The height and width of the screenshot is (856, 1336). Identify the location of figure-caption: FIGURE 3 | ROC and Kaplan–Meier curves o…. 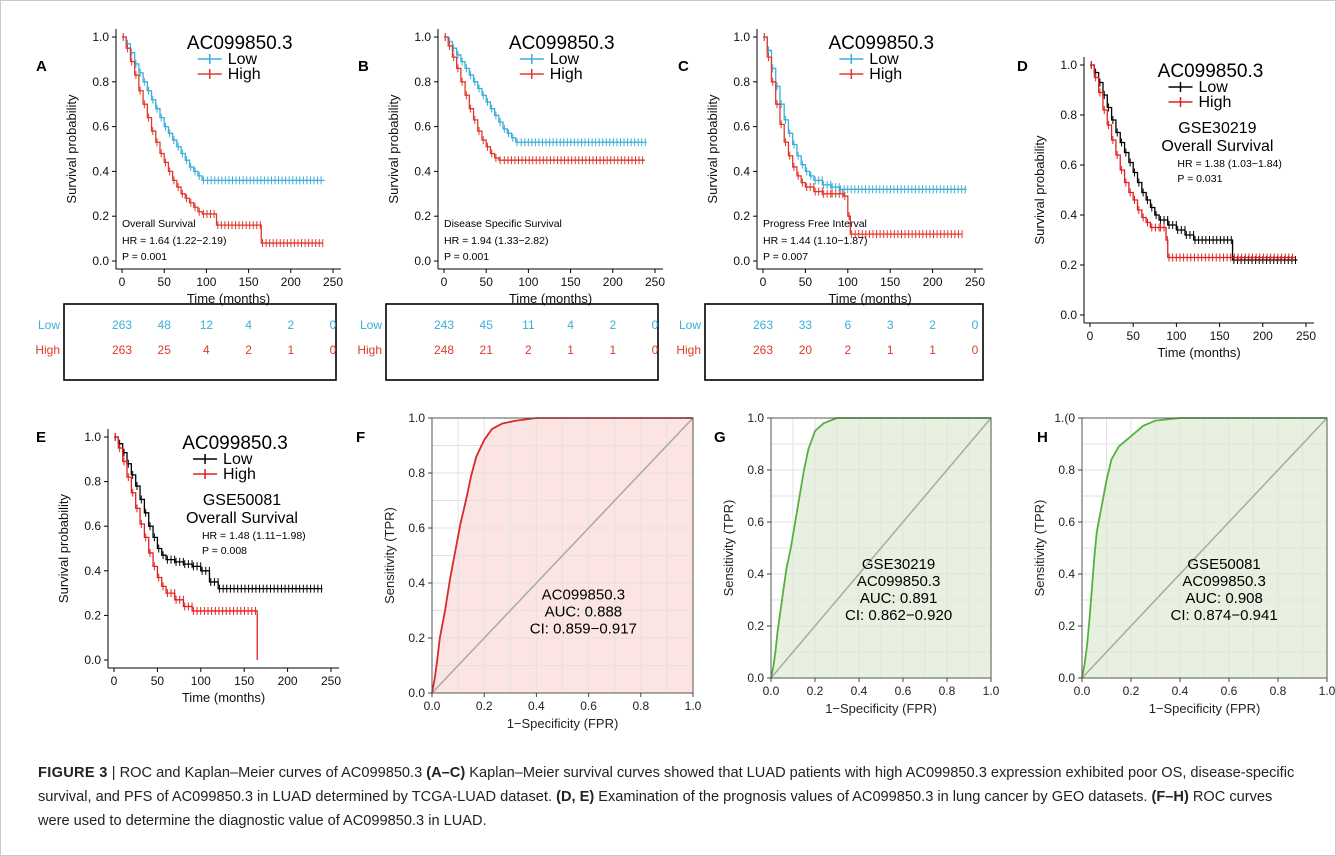
(673, 797).